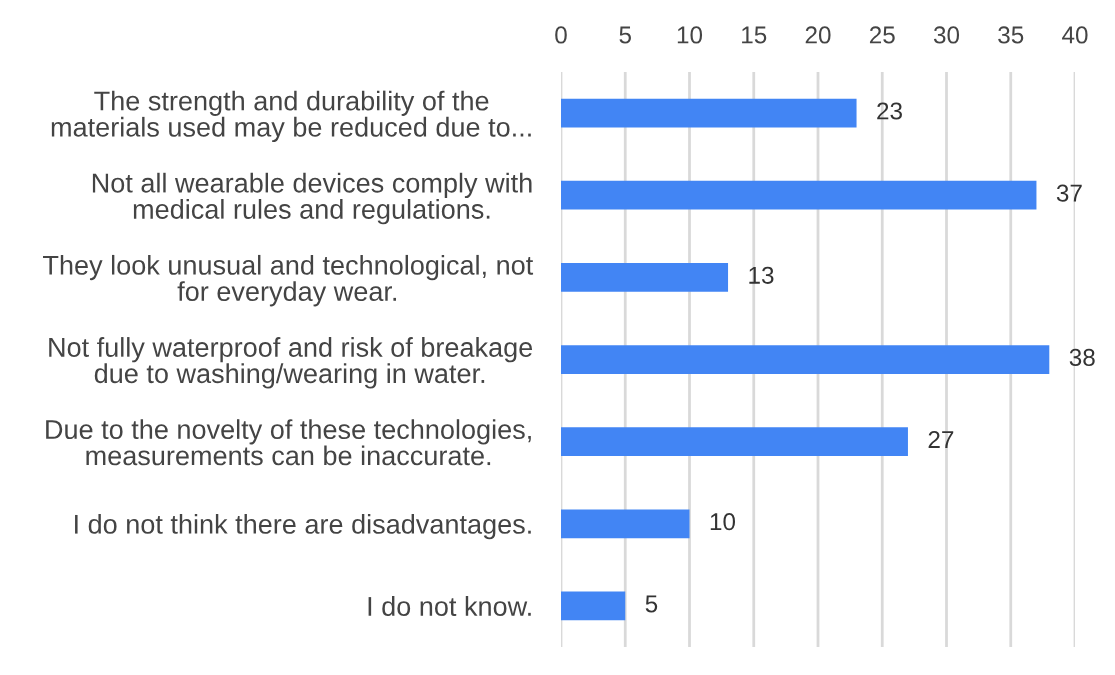 The width and height of the screenshot is (1115, 675). I want to click on y-tick-label: Not fully waterproof and risk of breakage due to washing/wearing in water., so click(291, 363).